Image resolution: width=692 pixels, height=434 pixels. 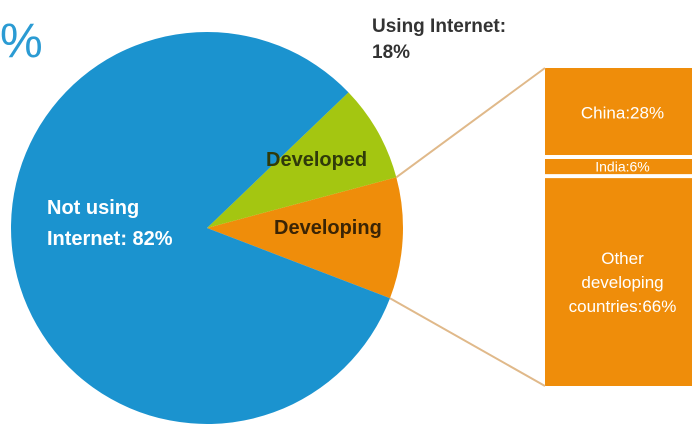 What do you see at coordinates (622, 112) in the screenshot?
I see `bar-label-china: China:28%` at bounding box center [622, 112].